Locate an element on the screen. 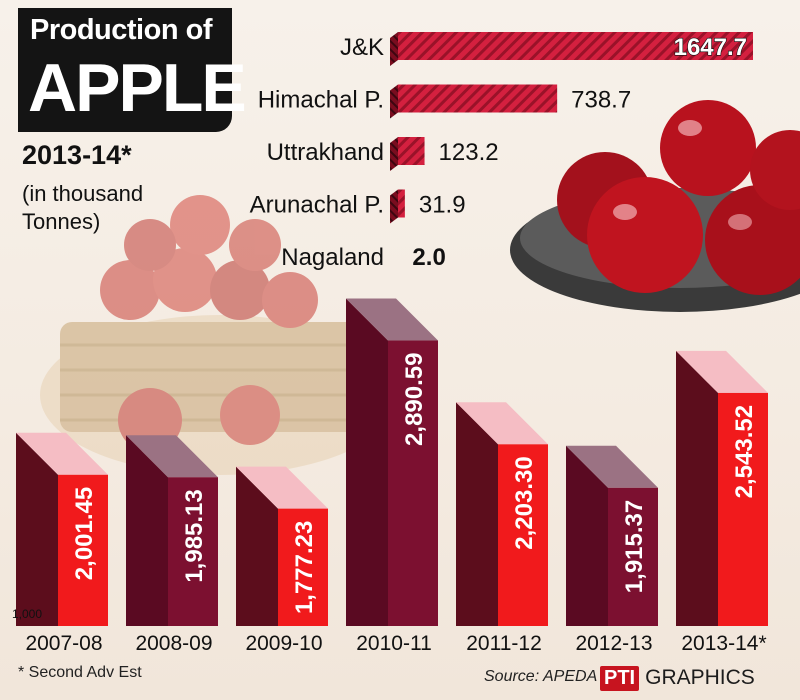  unit-label: (in thousand Tonnes) is located at coordinates (83, 207).